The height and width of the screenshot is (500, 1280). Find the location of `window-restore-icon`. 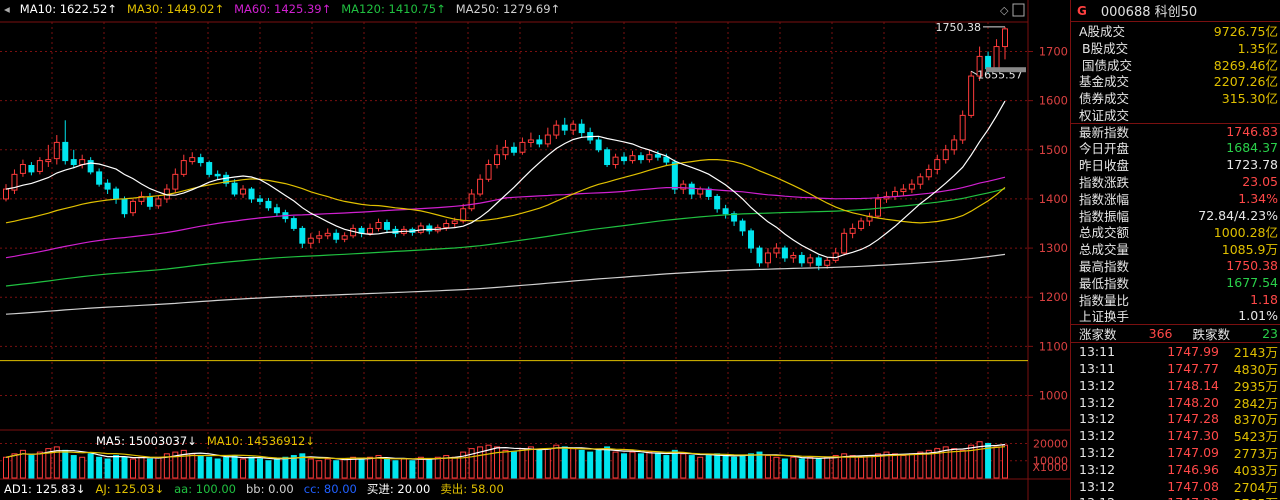

window-restore-icon is located at coordinates (1018, 10).